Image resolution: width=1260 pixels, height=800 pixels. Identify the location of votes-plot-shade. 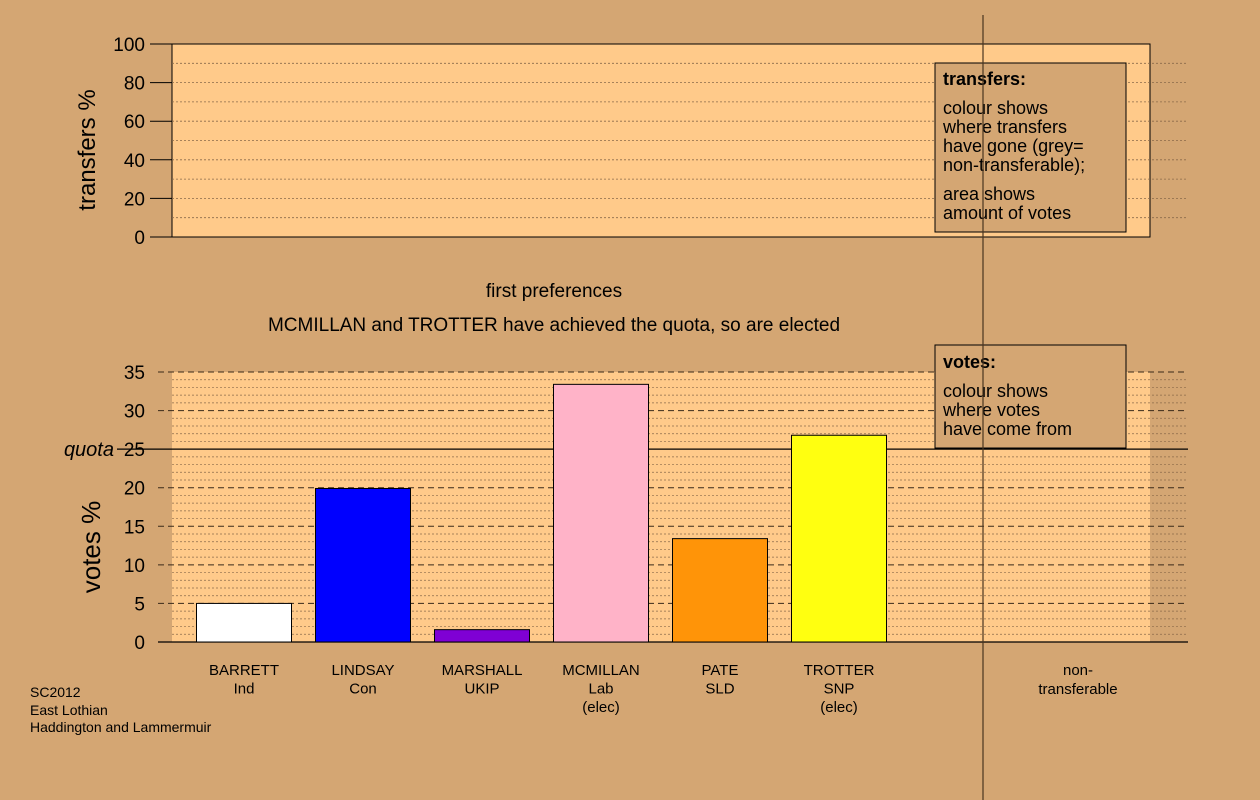
(1168, 507).